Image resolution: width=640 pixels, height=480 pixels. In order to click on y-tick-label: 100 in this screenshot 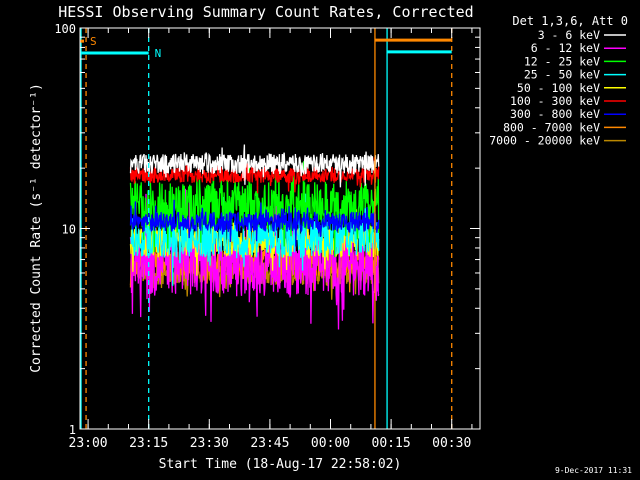, I will do `click(65, 29)`.